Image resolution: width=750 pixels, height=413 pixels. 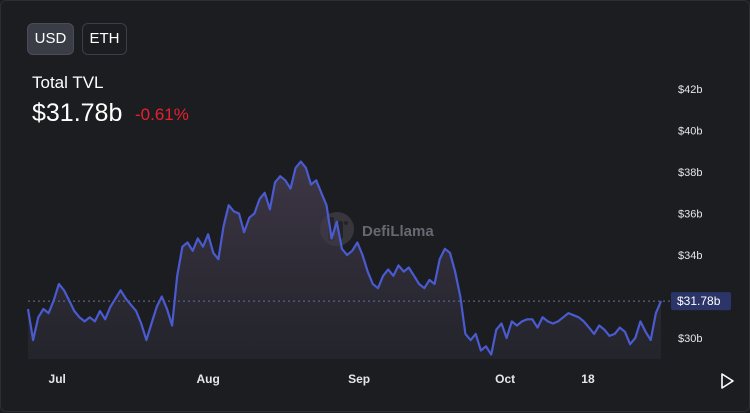 What do you see at coordinates (690, 339) in the screenshot?
I see `y-tick-label: $30b` at bounding box center [690, 339].